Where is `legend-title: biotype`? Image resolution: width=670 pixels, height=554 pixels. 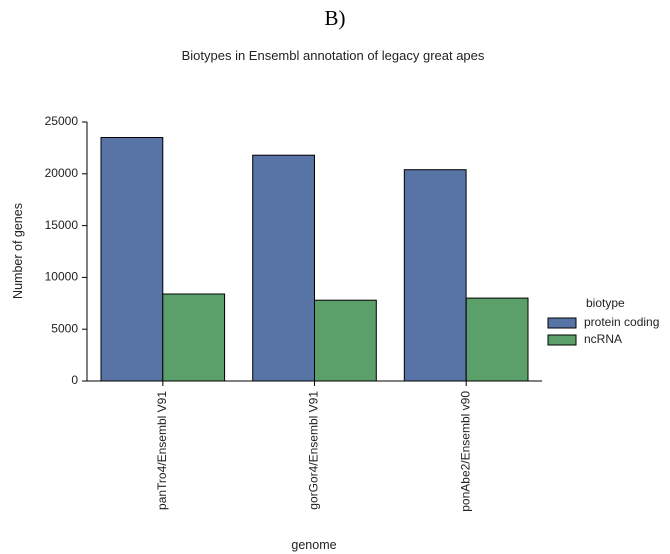
legend-title: biotype is located at coordinates (605, 303).